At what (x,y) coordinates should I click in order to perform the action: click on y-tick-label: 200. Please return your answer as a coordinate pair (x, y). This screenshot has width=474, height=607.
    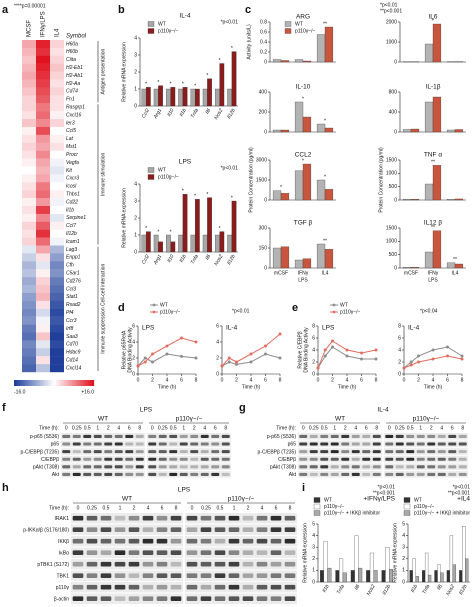
    Looking at the image, I should click on (263, 112).